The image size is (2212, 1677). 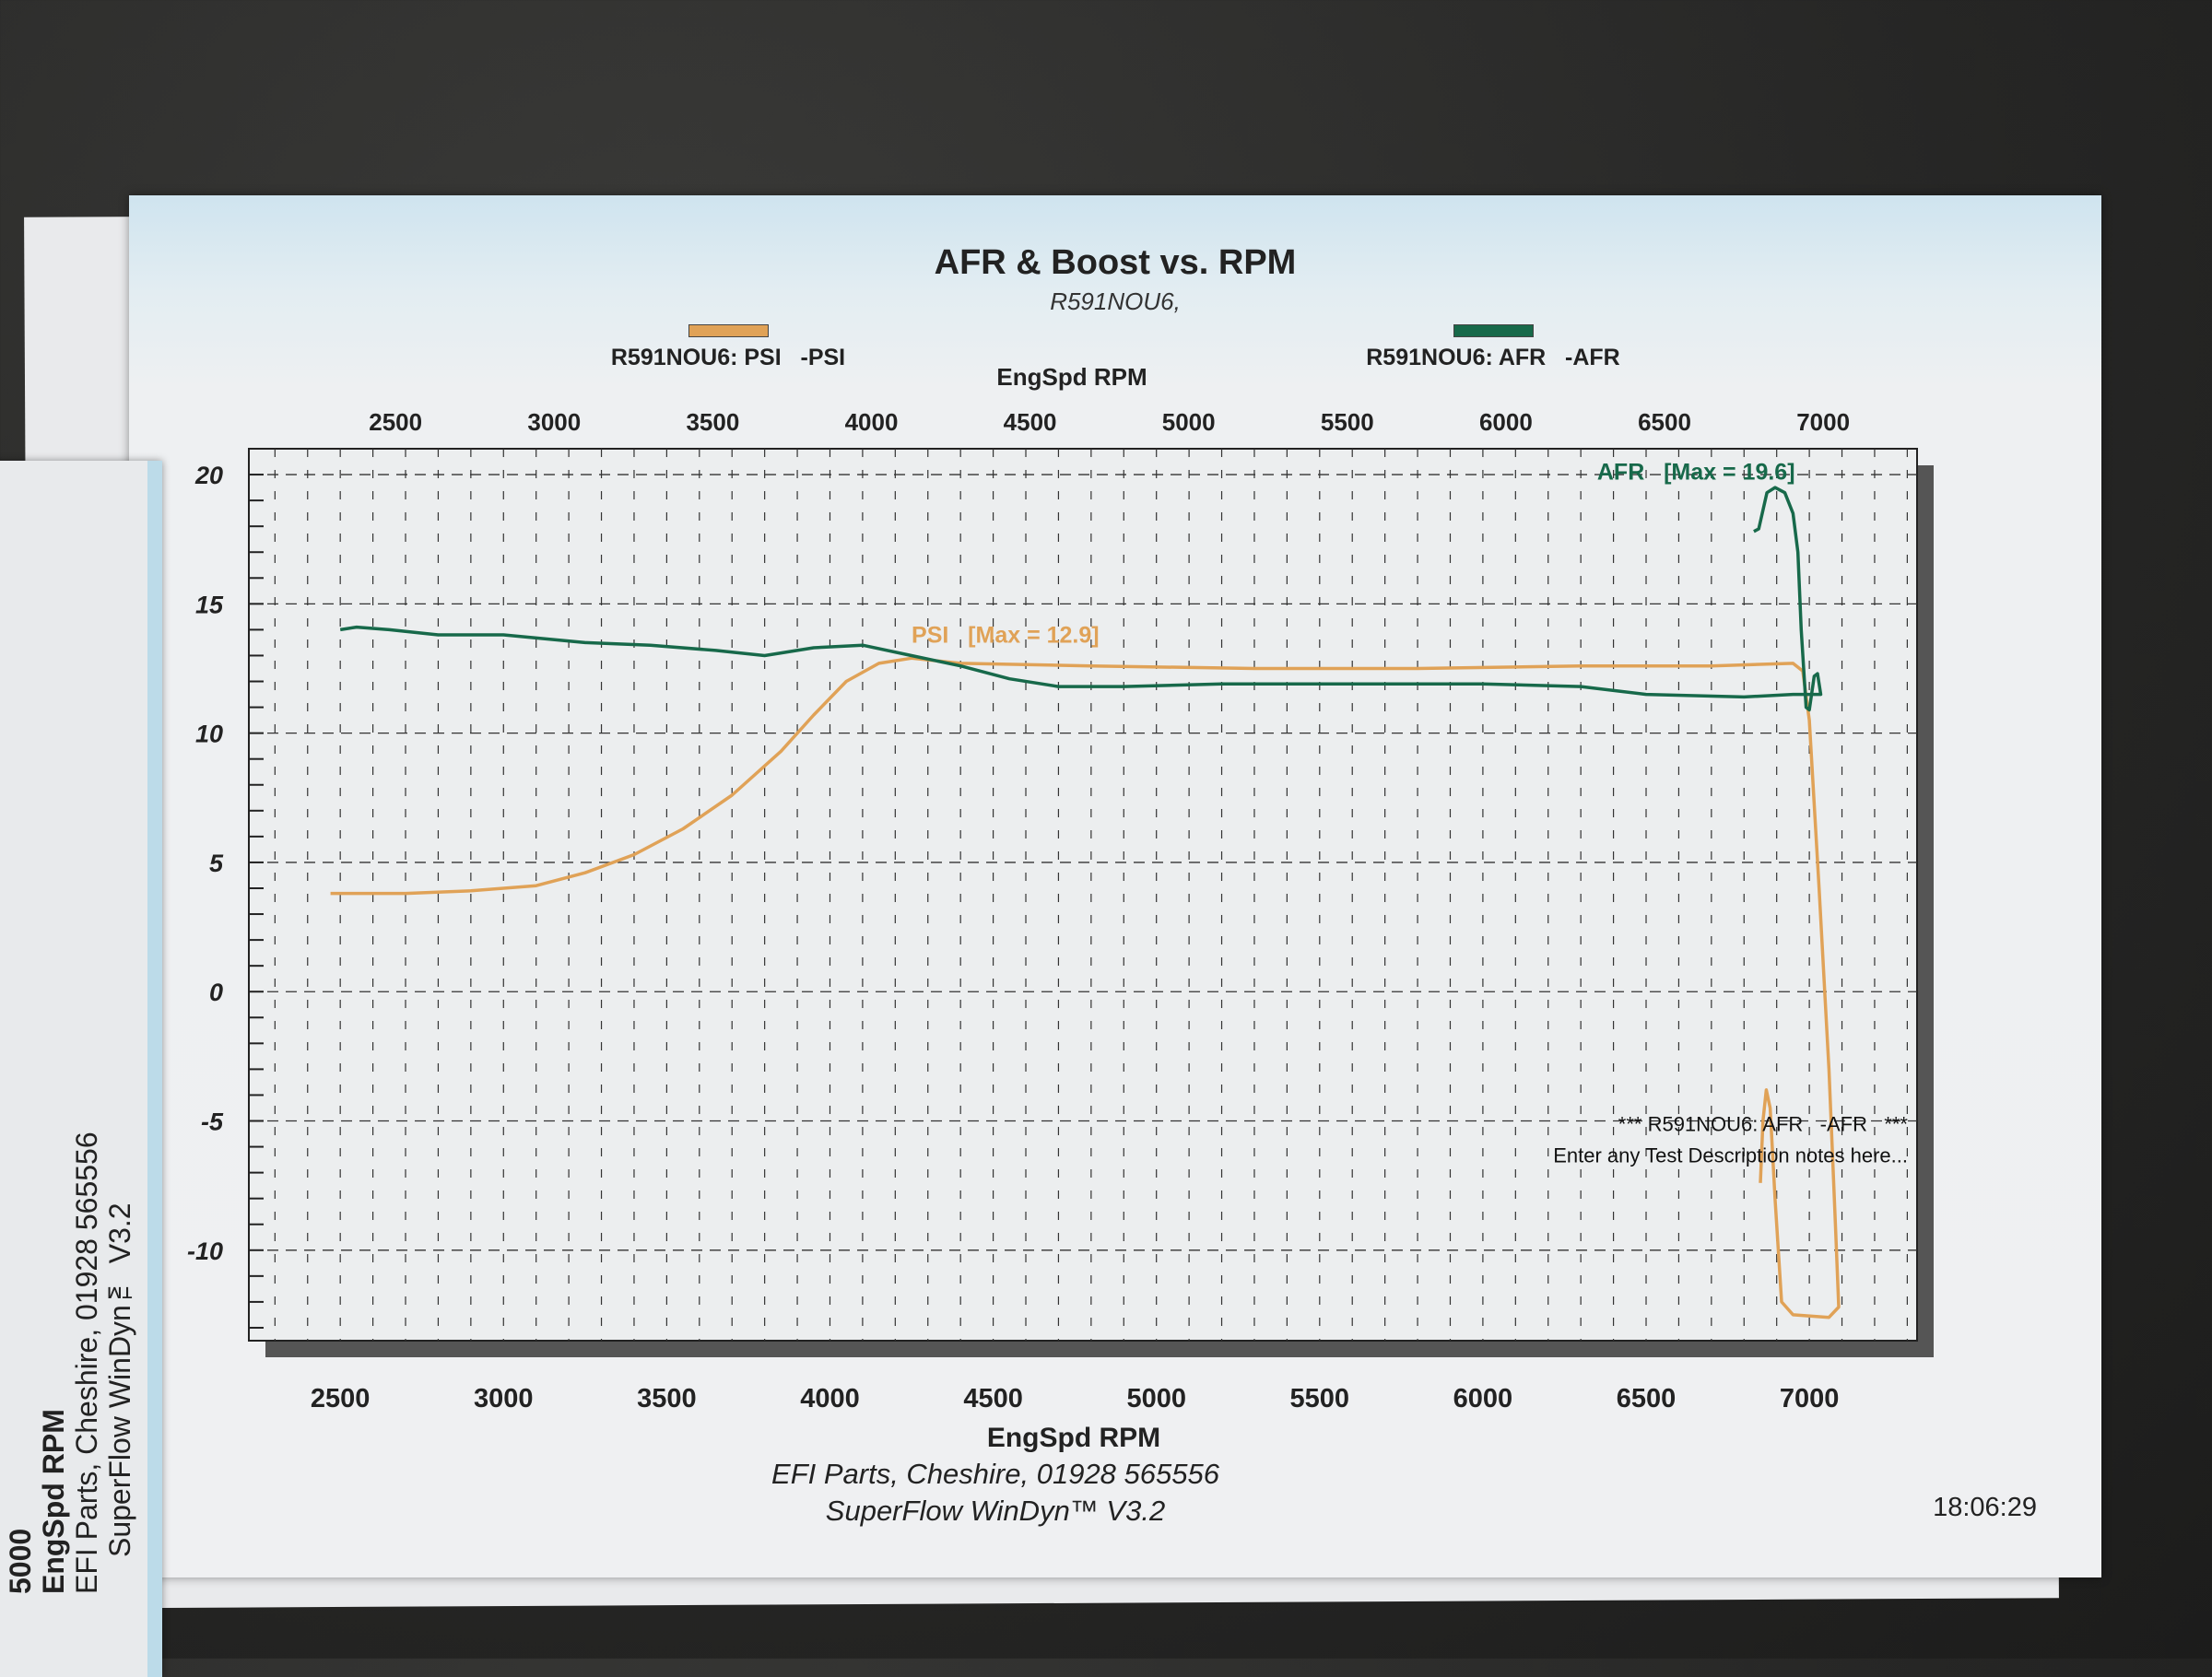 I want to click on x-tick-label-top: 5000, so click(x=1189, y=422).